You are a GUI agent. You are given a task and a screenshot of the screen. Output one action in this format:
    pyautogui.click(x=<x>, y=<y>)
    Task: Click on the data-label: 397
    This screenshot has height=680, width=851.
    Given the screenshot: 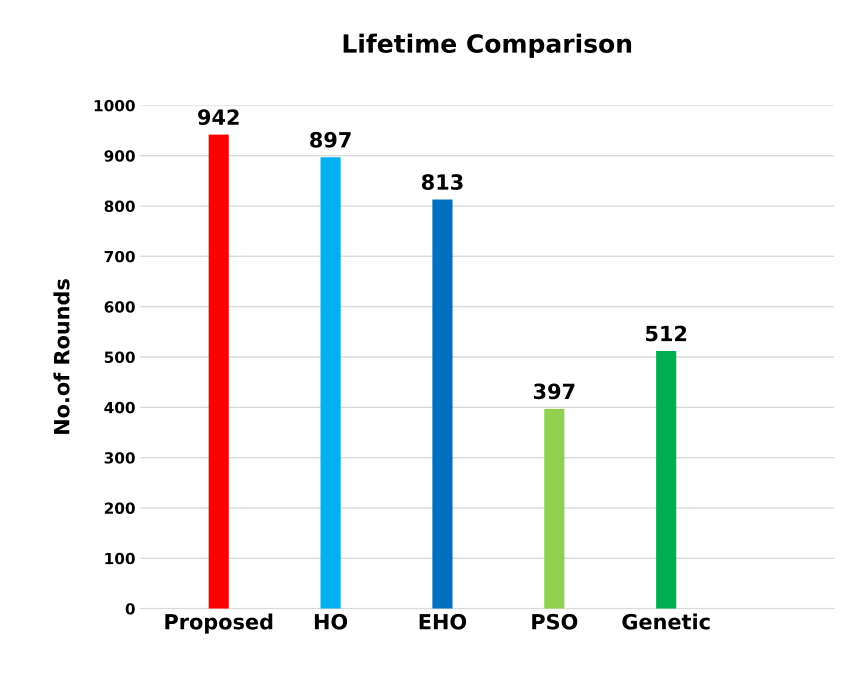 What is the action you would take?
    pyautogui.click(x=554, y=391)
    